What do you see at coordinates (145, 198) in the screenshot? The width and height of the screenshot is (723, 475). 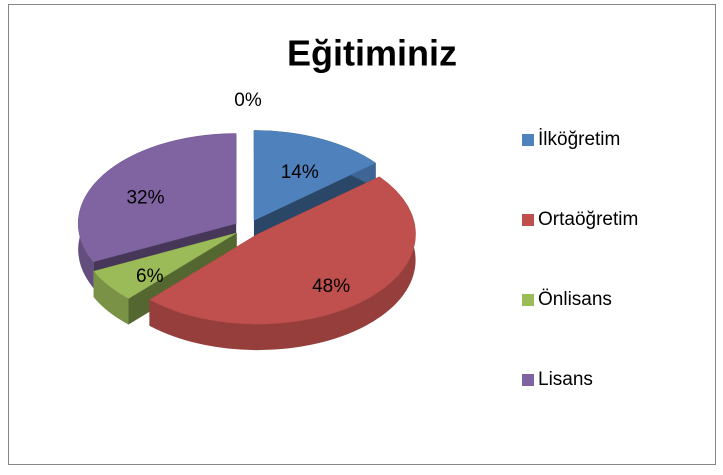 I see `data-label: 32%` at bounding box center [145, 198].